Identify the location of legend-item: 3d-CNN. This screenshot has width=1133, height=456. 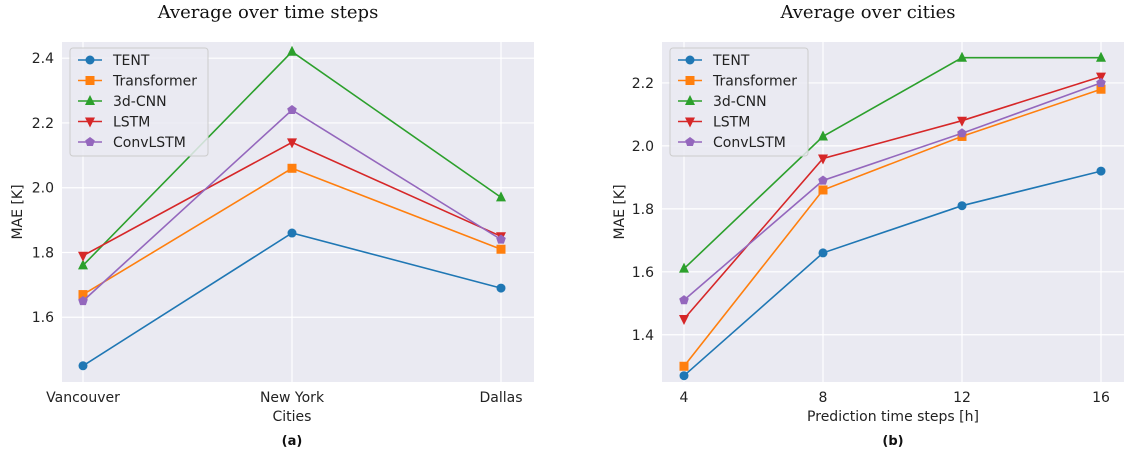
(722, 102).